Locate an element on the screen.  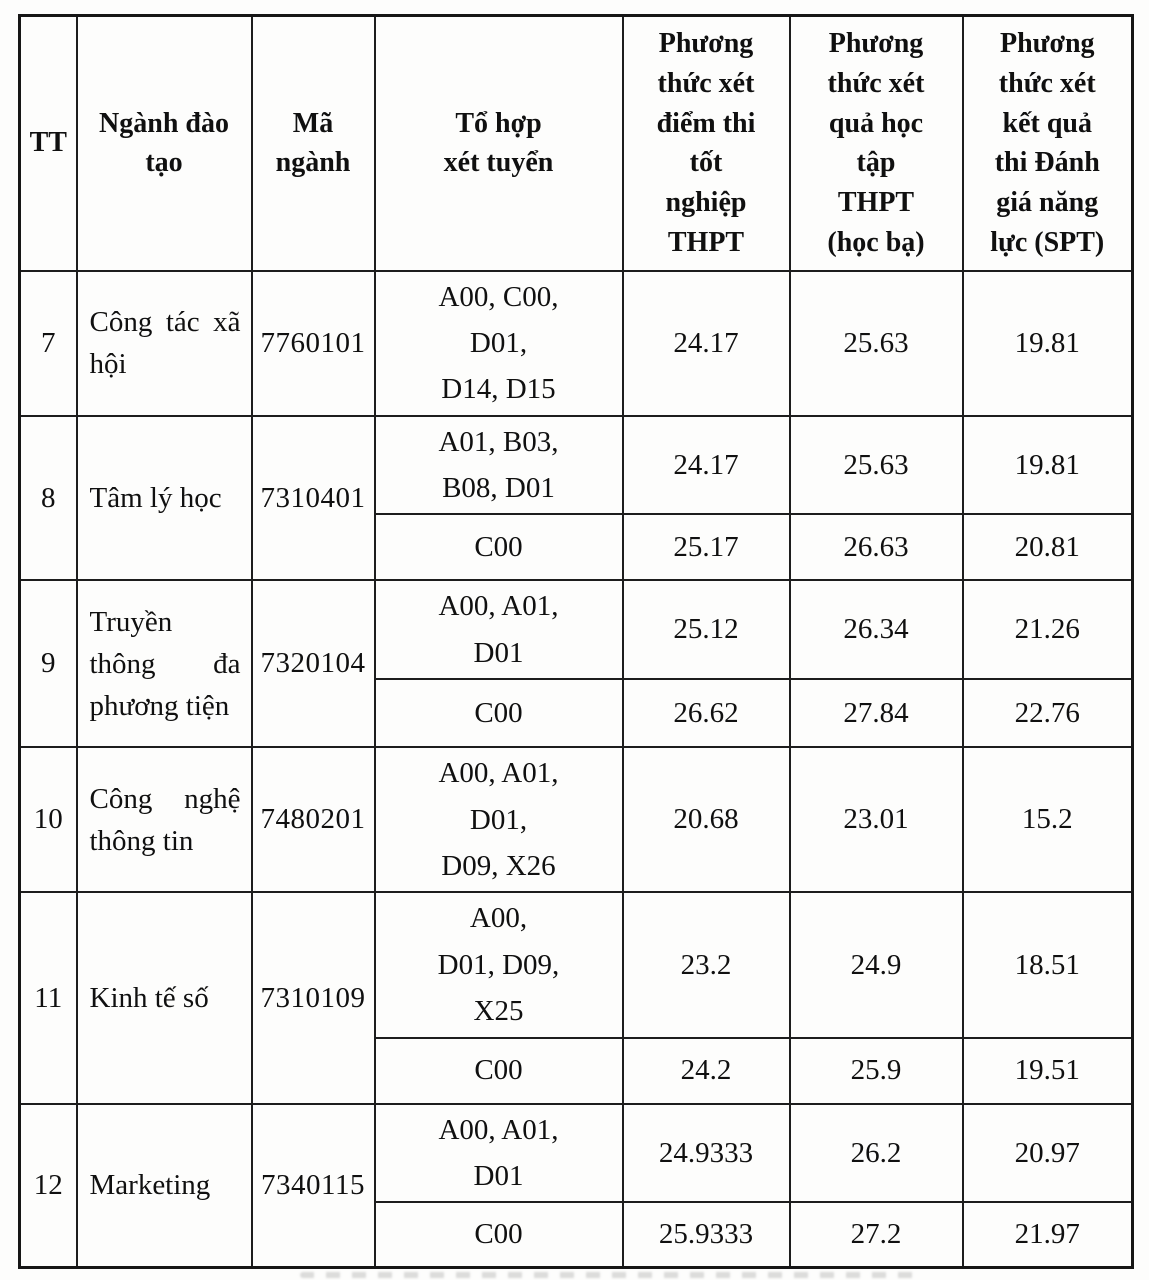
cell-score-thpt: 25.9333 is located at coordinates (706, 1235).